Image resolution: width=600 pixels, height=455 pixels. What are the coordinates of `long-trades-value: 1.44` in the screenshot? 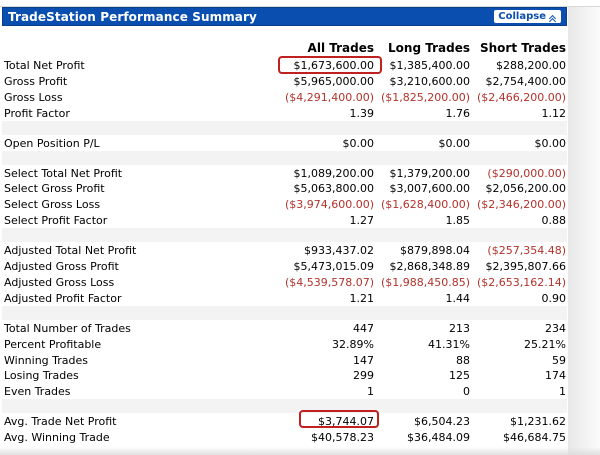 It's located at (458, 298).